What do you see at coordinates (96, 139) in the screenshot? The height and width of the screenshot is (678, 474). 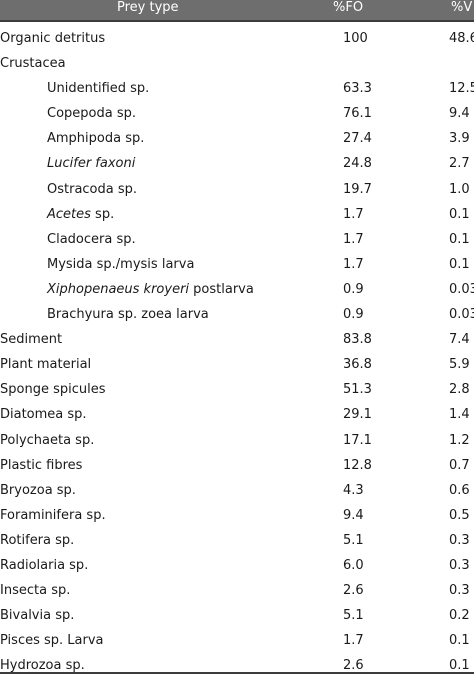 I see `prey-name: Amphipoda sp.` at bounding box center [96, 139].